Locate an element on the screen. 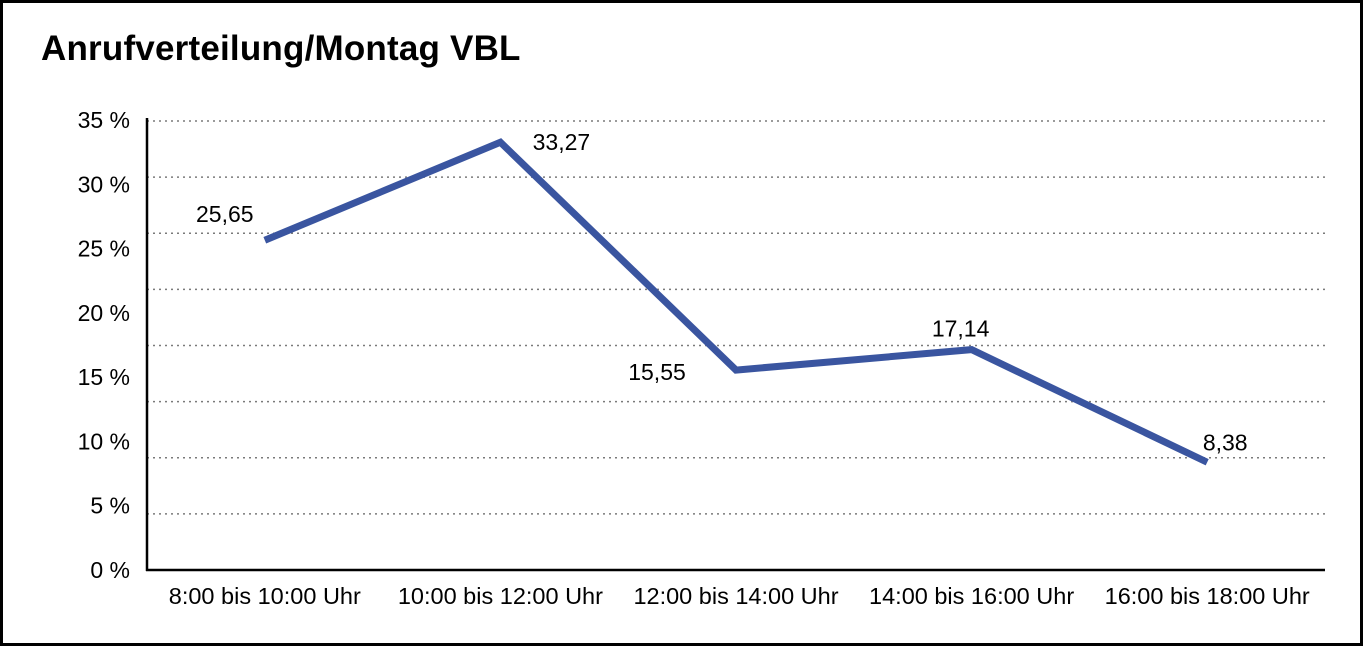 This screenshot has width=1363, height=646. y-axis-label: 0 % is located at coordinates (110, 570).